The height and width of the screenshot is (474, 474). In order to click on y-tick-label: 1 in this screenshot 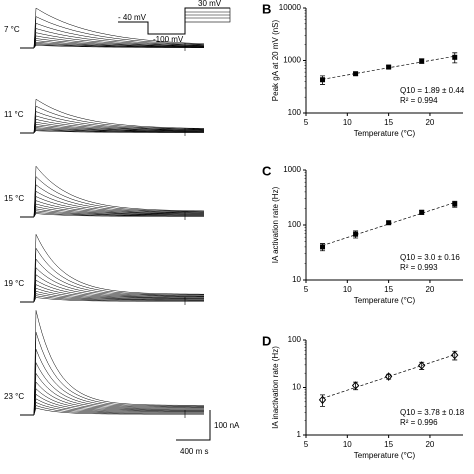, I will do `click(299, 434)`.